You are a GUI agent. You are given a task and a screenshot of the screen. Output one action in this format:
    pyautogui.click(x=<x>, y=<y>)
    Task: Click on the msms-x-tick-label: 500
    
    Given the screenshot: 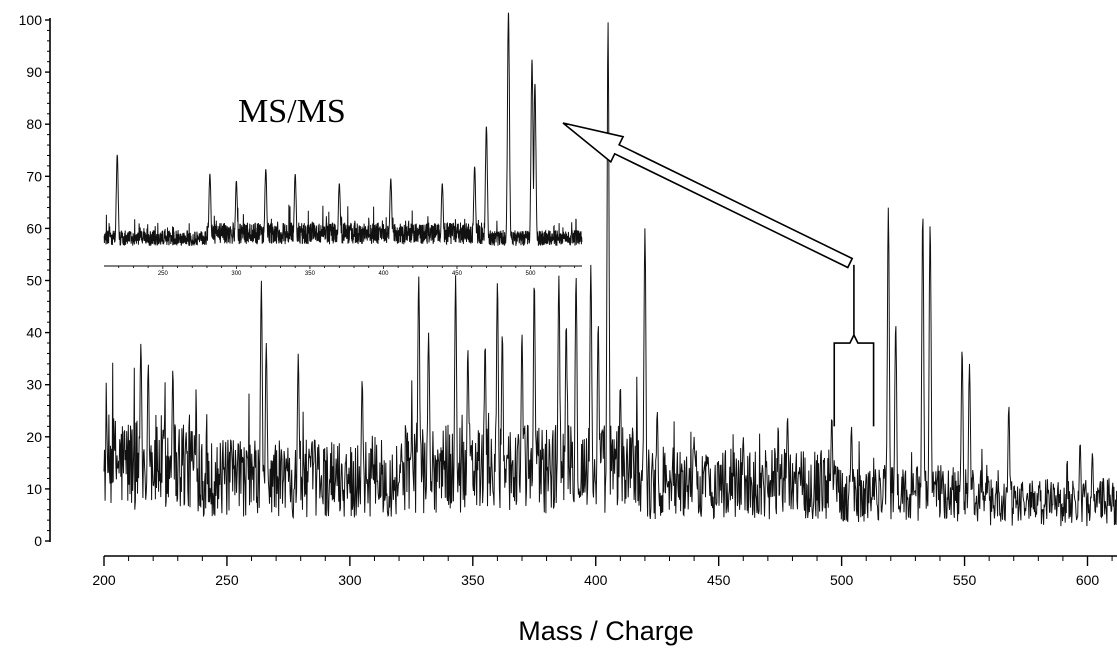 What is the action you would take?
    pyautogui.click(x=531, y=274)
    